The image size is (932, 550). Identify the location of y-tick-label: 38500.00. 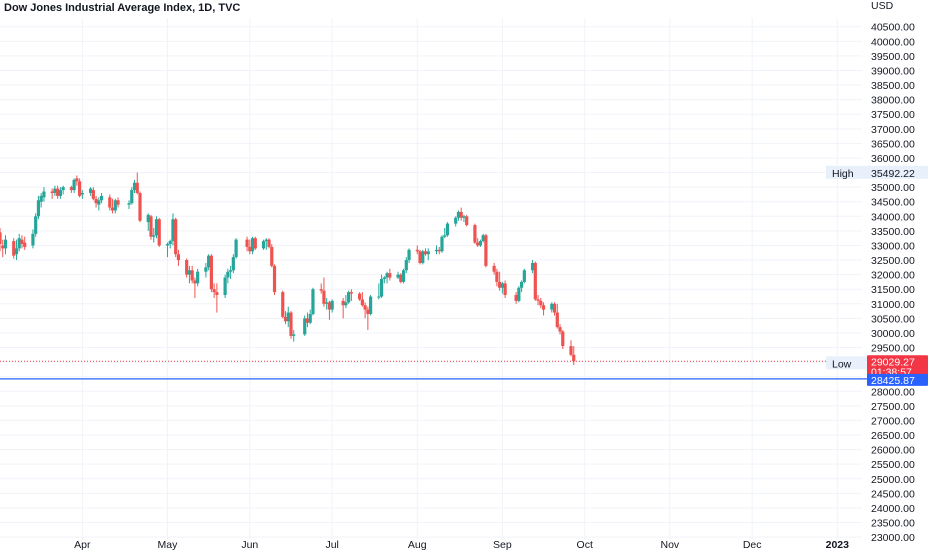
(893, 86).